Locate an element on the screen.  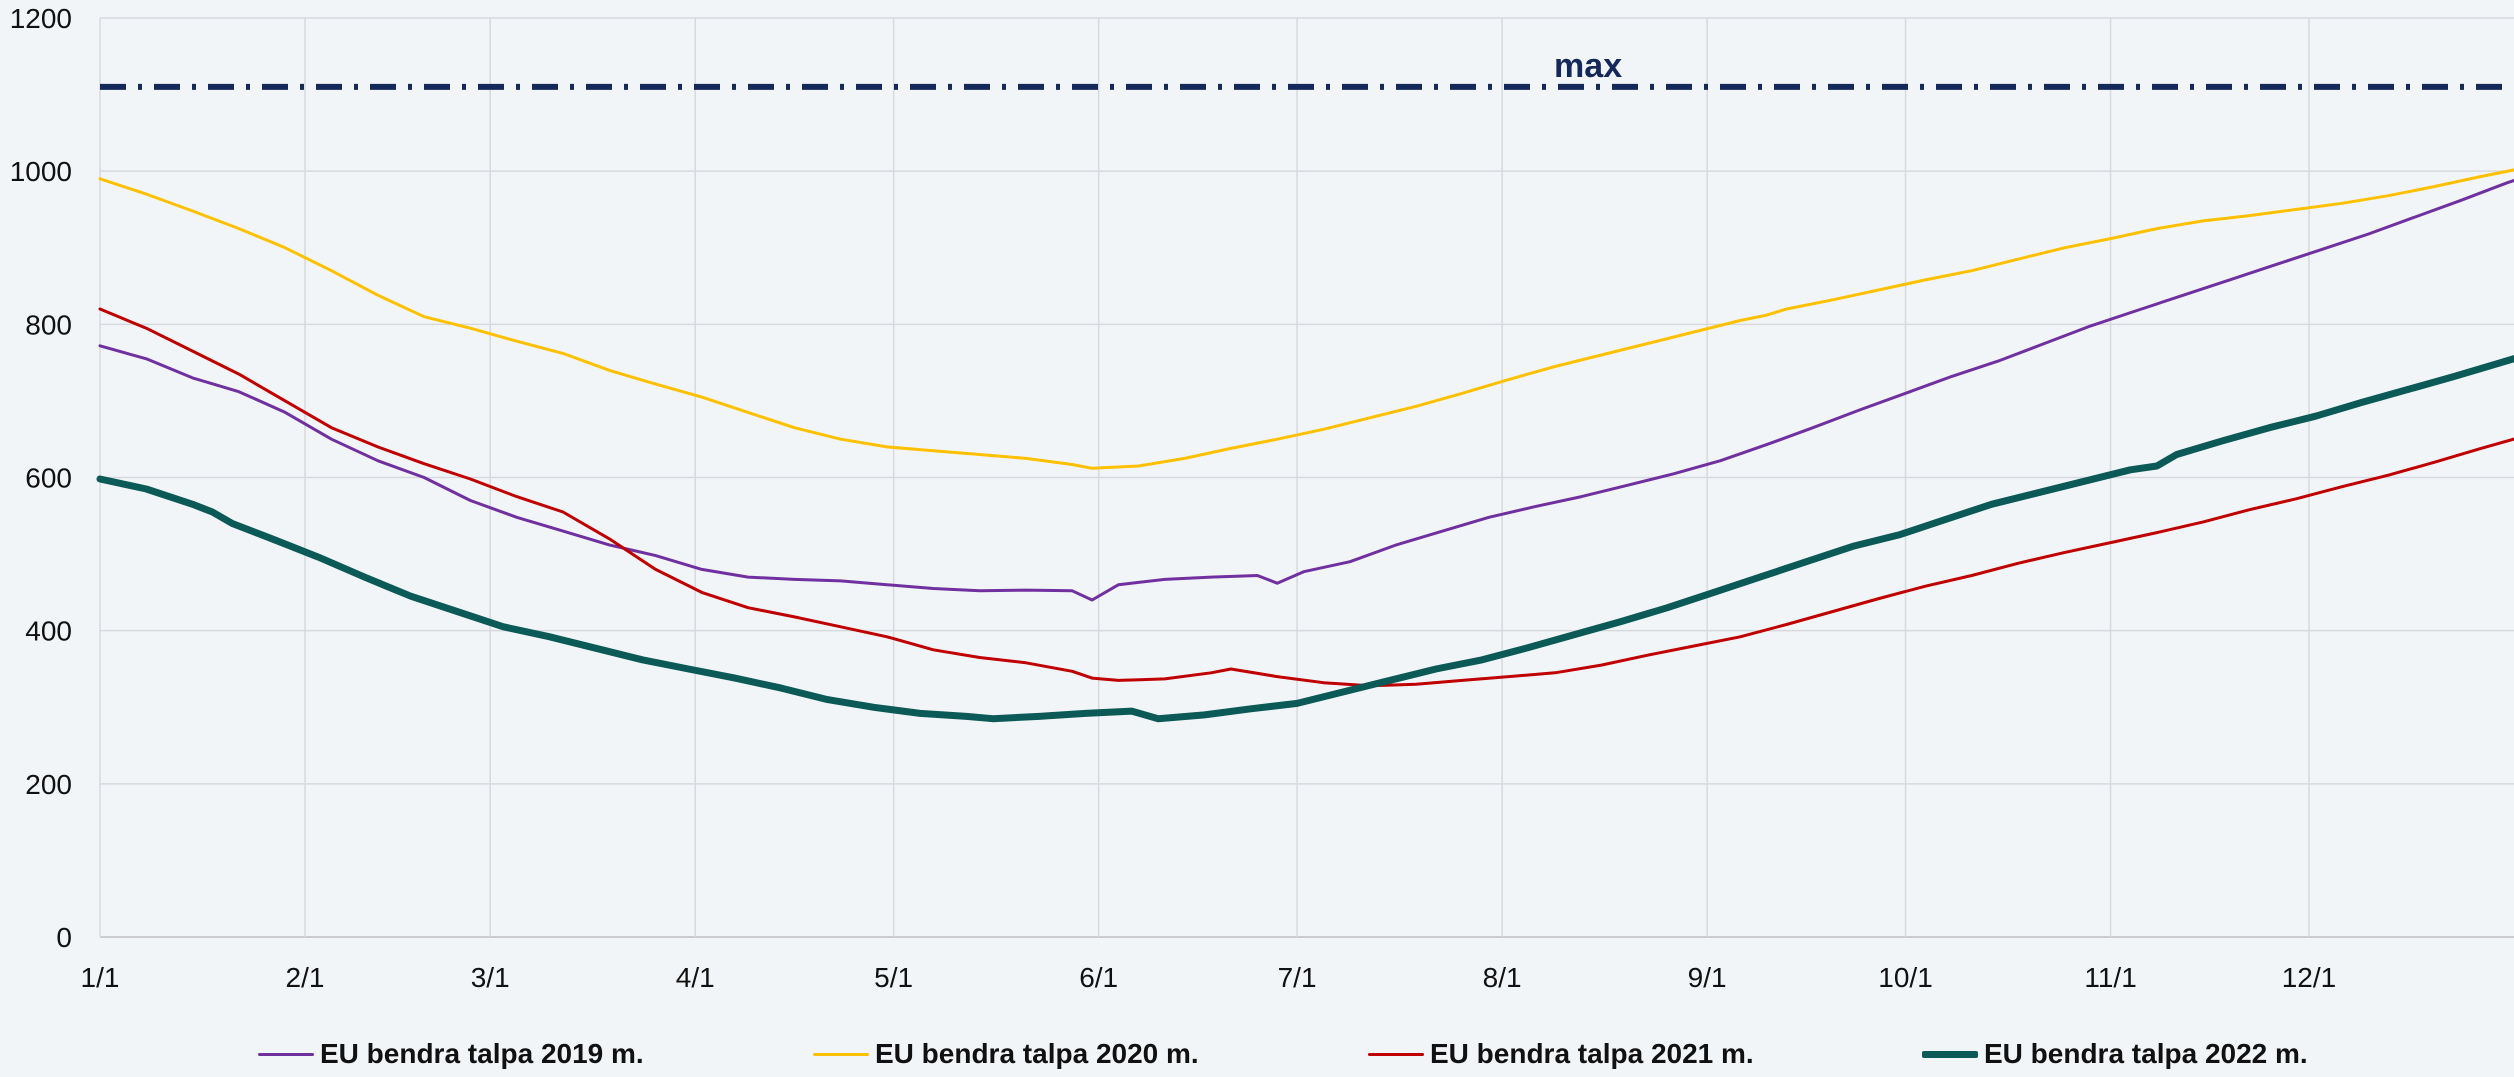
legend-item: EU bendra talpa 2020 m. is located at coordinates (1006, 1054).